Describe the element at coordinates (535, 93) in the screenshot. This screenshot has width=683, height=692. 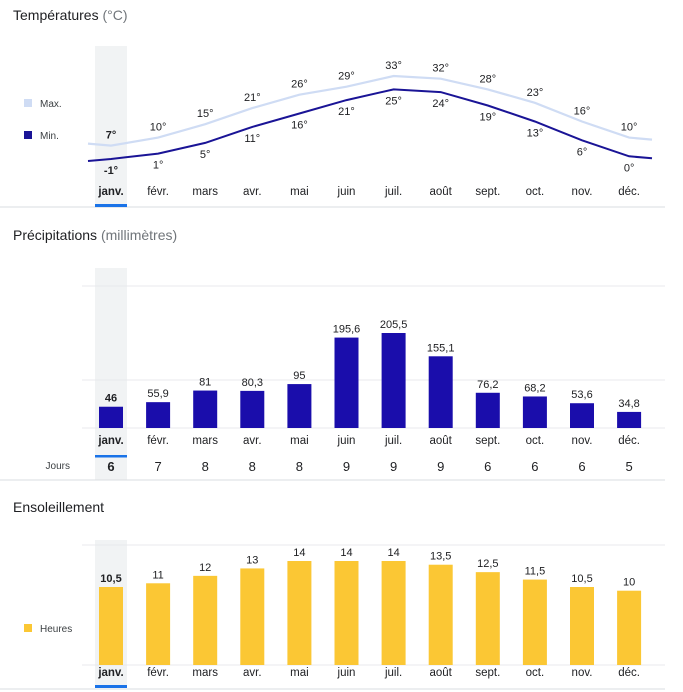
I see `max-temperature-label: 23°` at that location.